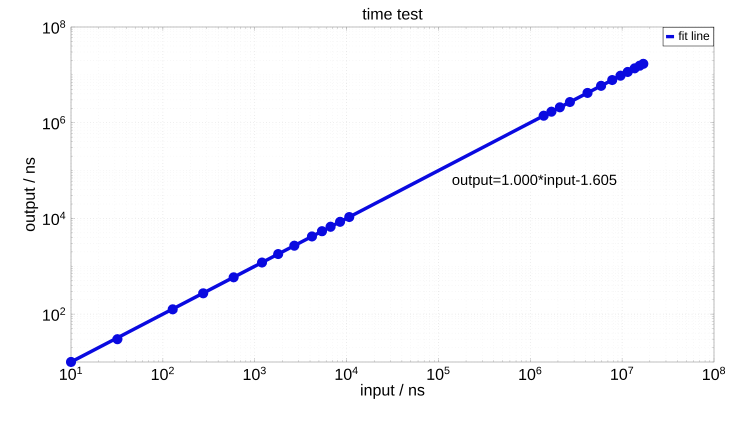 The image size is (753, 424). Describe the element at coordinates (54, 314) in the screenshot. I see `y-tick-label: 10$^{2}$` at that location.